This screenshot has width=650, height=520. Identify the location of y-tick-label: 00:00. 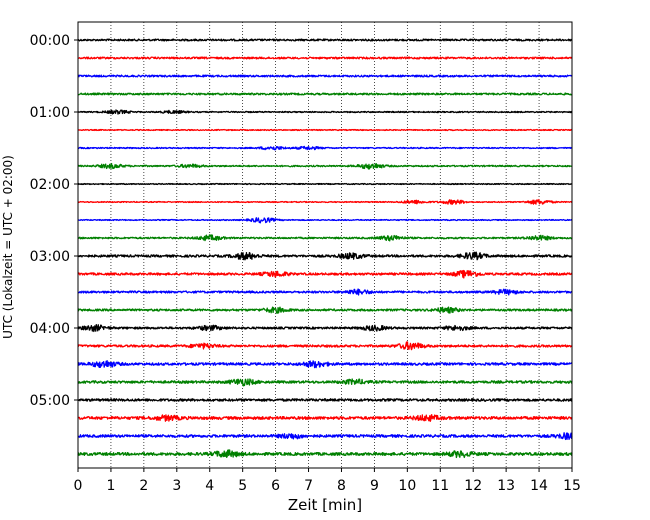
(50, 41).